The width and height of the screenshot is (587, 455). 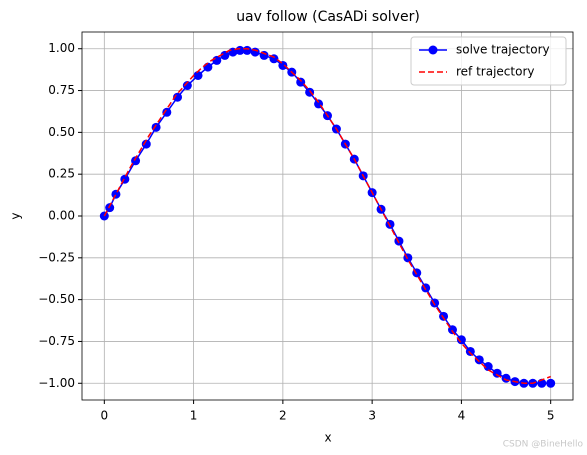 What do you see at coordinates (56, 341) in the screenshot?
I see `y-tick-label: −0.75` at bounding box center [56, 341].